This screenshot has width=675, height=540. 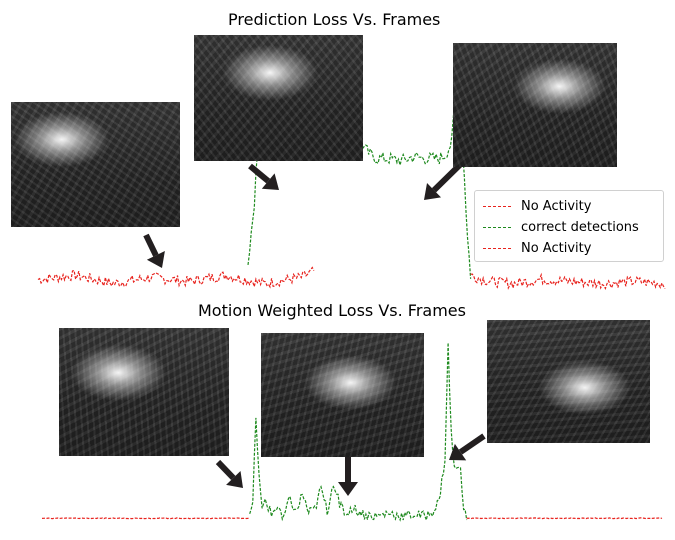 What do you see at coordinates (176, 277) in the screenshot?
I see `chart1-series-1-line` at bounding box center [176, 277].